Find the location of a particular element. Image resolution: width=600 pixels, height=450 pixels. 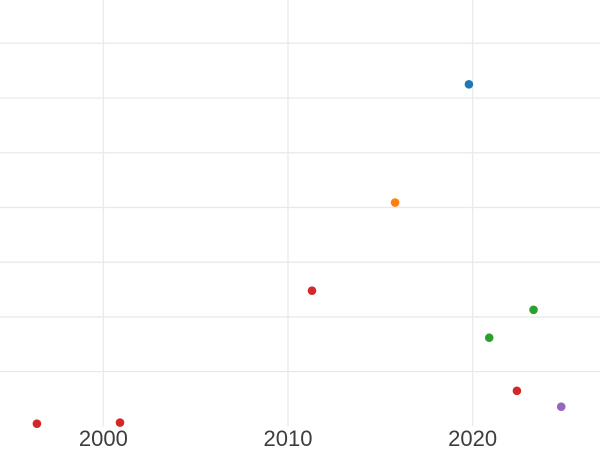

data-point-blue is located at coordinates (469, 84).